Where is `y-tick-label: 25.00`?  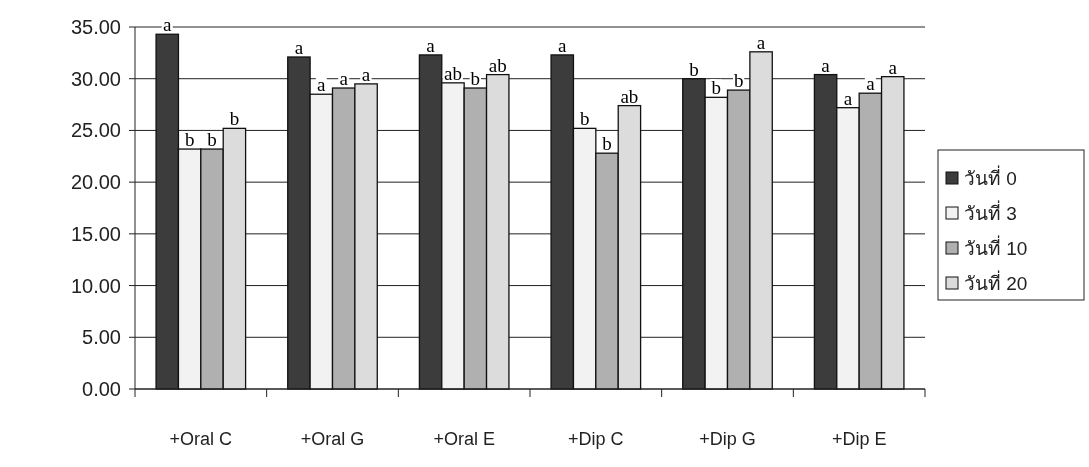 y-tick-label: 25.00 is located at coordinates (95, 130).